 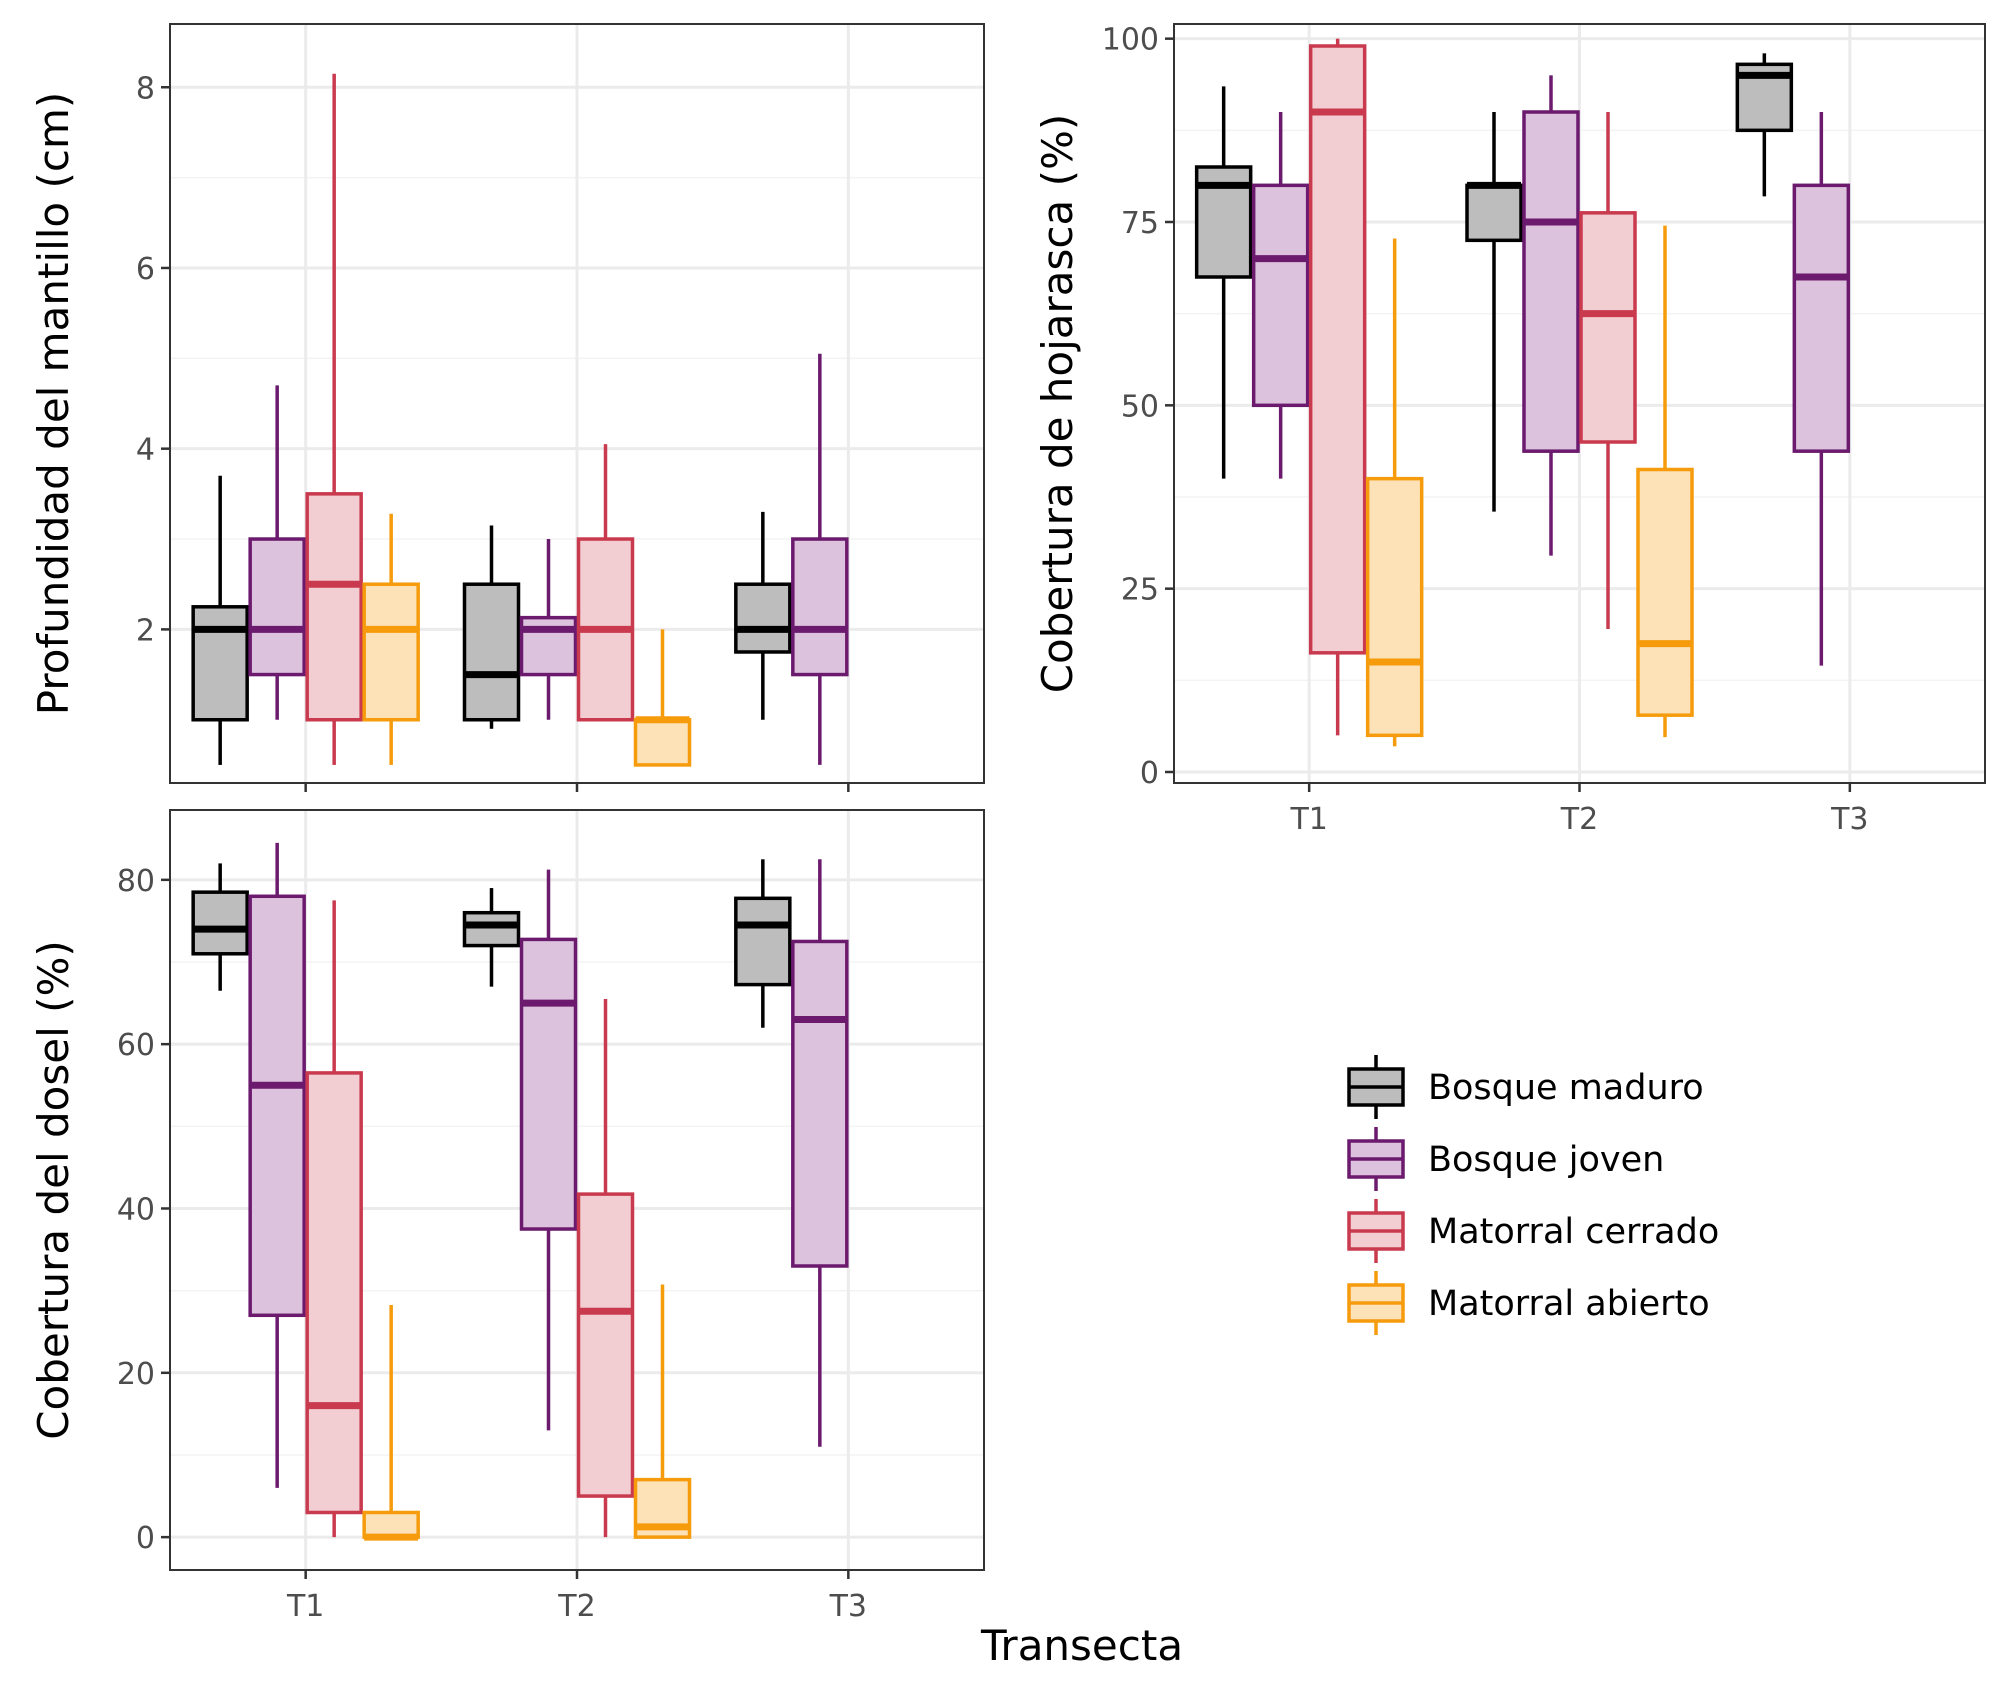 I want to click on legend-item-bosque-maduro: Bosque maduro, so click(x=1525, y=1087).